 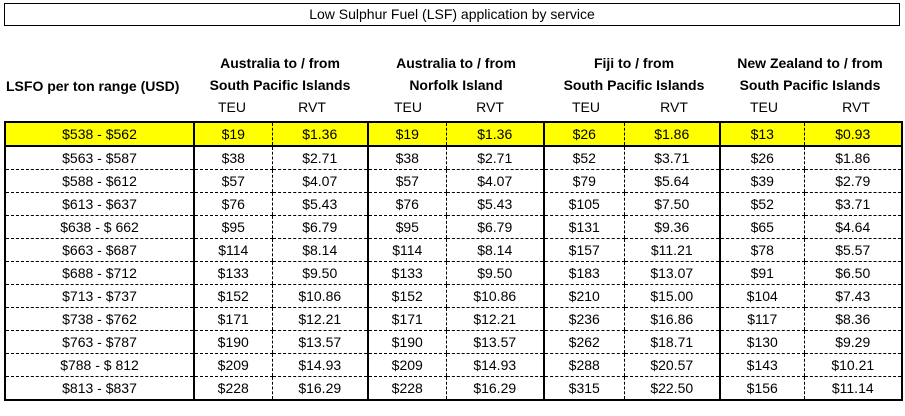 I want to click on cell-aus-spi-rvt: $9.50, so click(x=319, y=273).